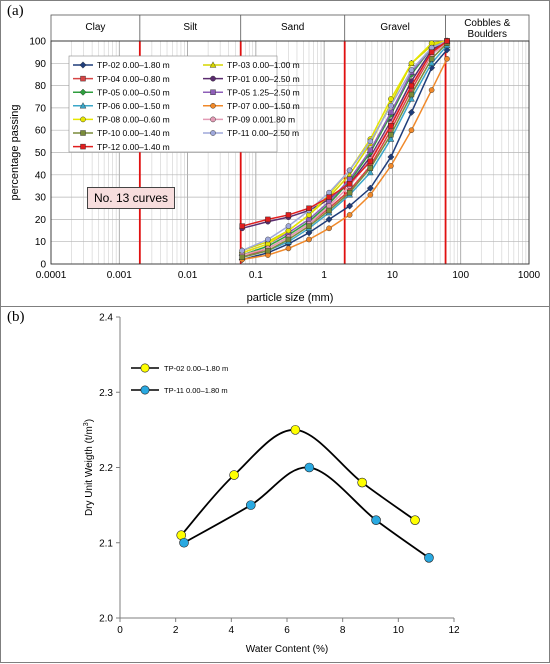 The height and width of the screenshot is (664, 550). What do you see at coordinates (119, 275) in the screenshot?
I see `x-tick-label: 0.001` at bounding box center [119, 275].